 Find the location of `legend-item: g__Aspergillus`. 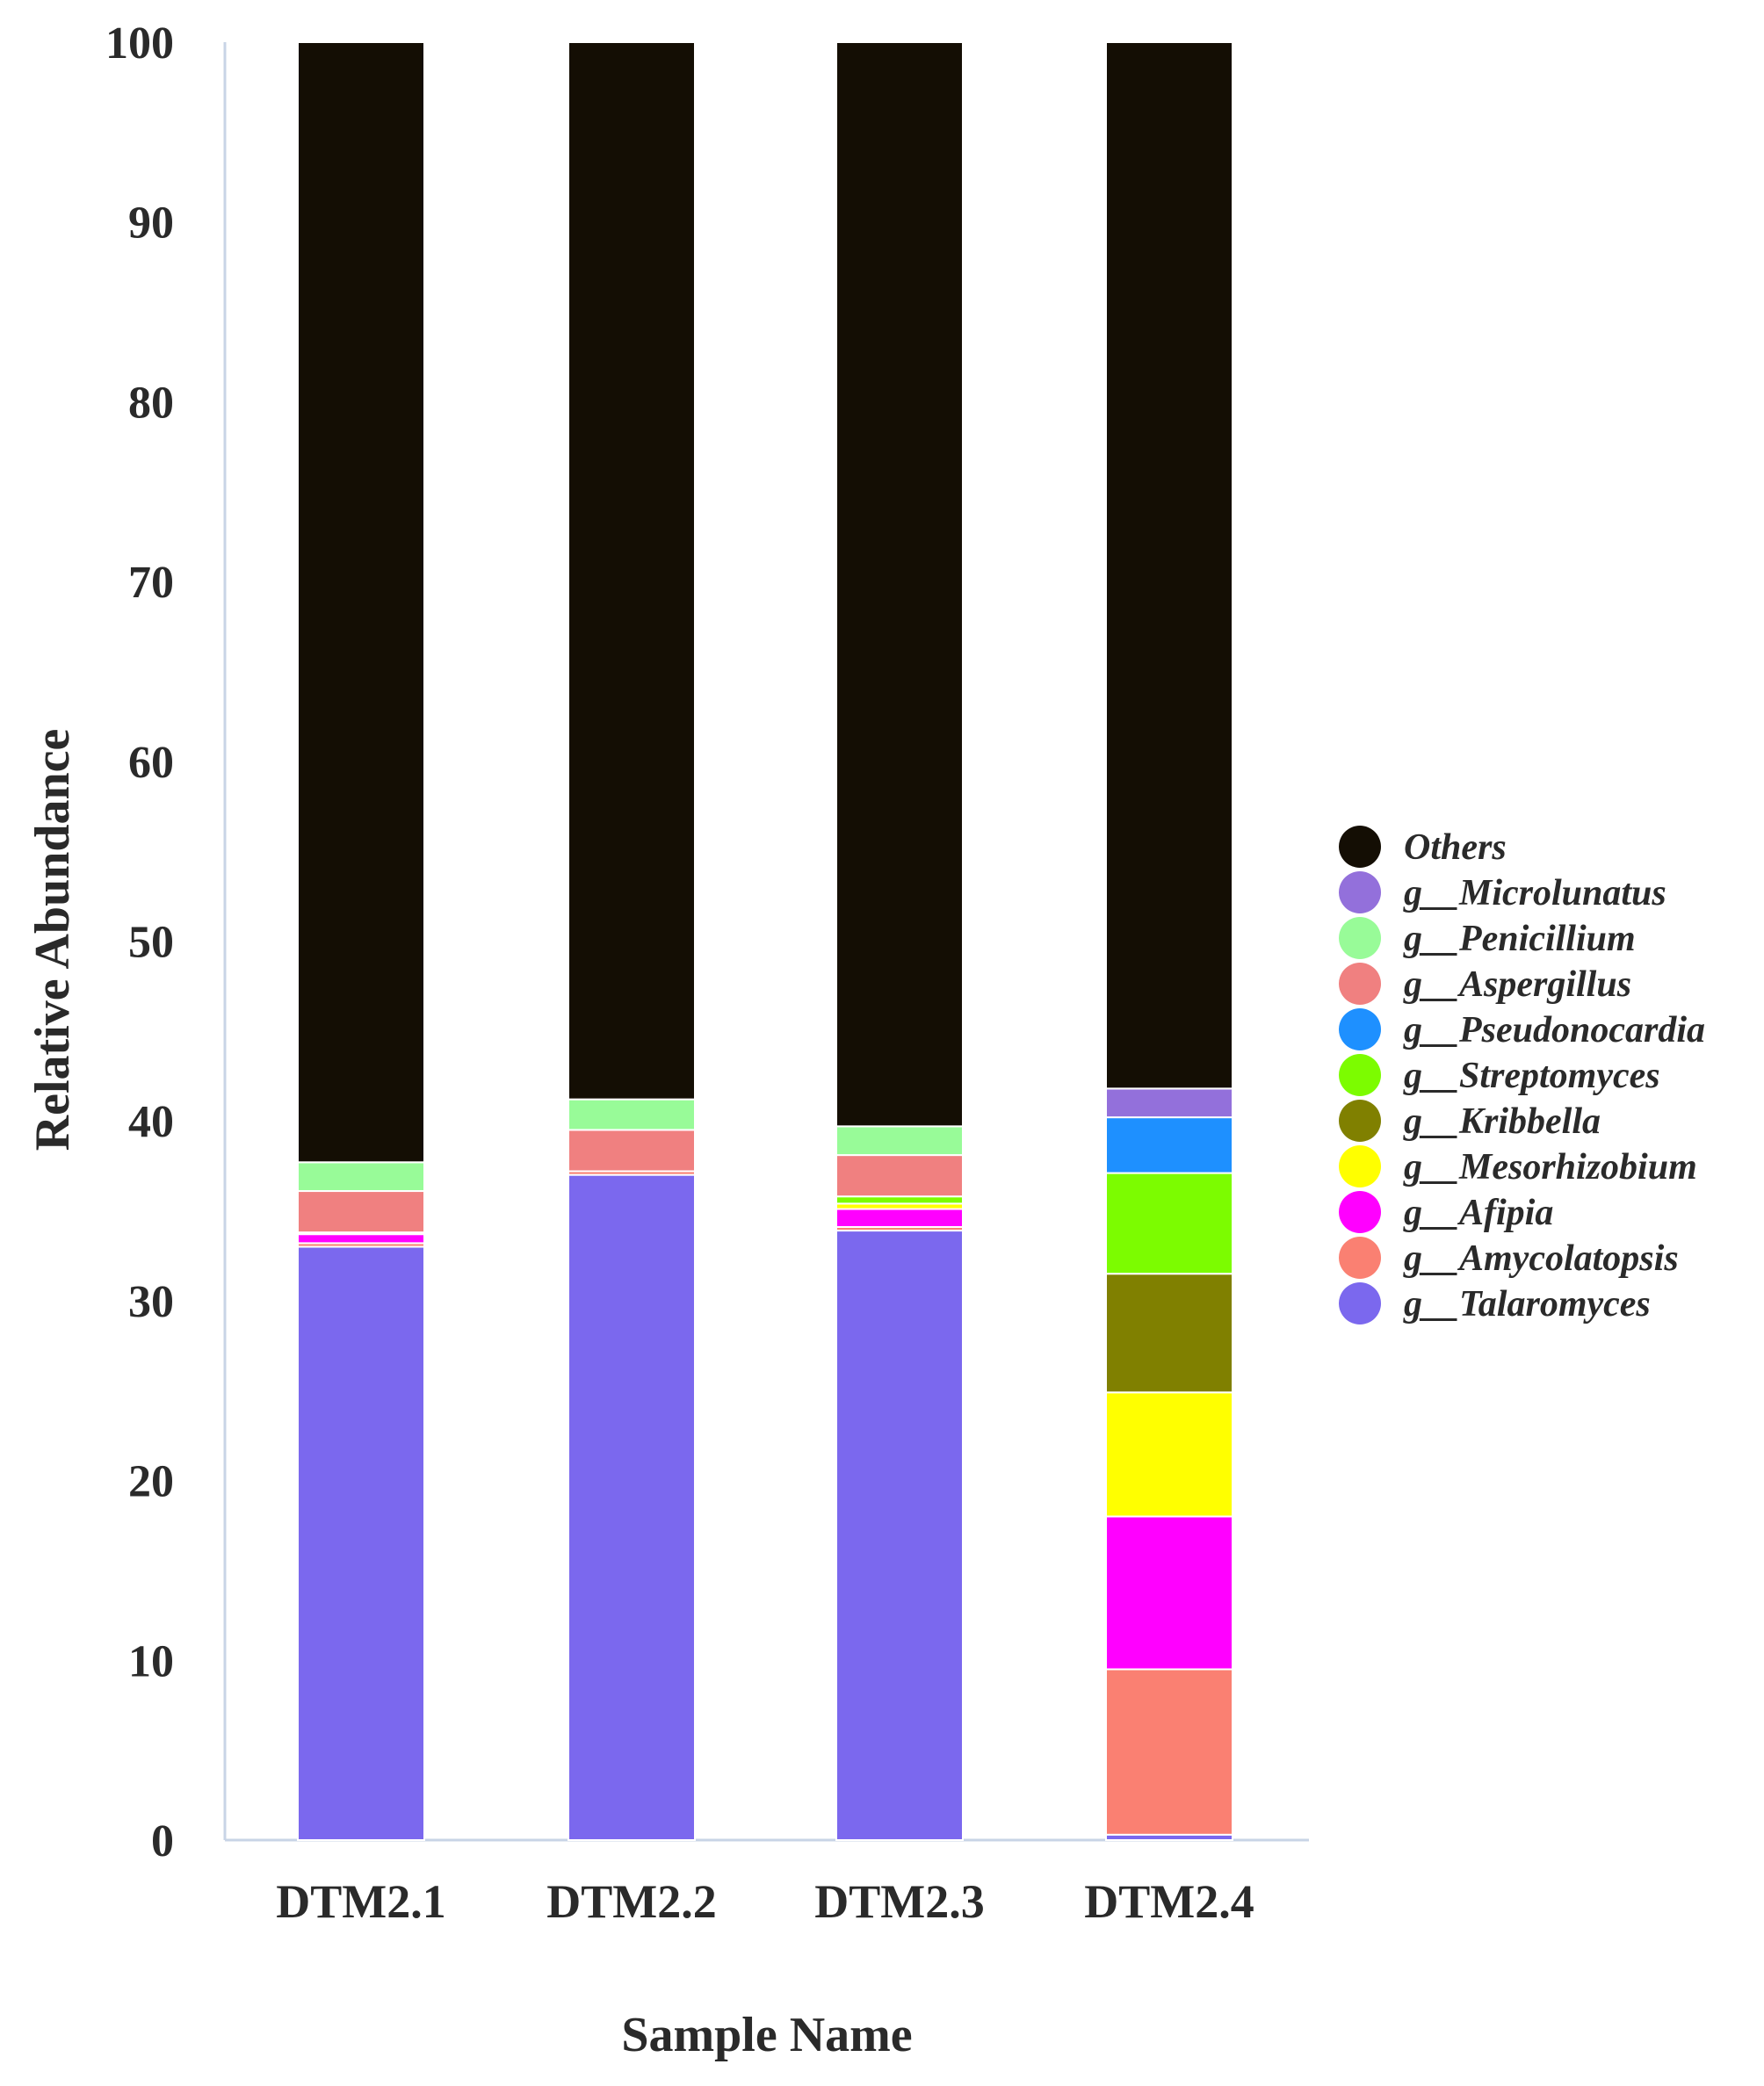

legend-item: g__Aspergillus is located at coordinates (1485, 984).